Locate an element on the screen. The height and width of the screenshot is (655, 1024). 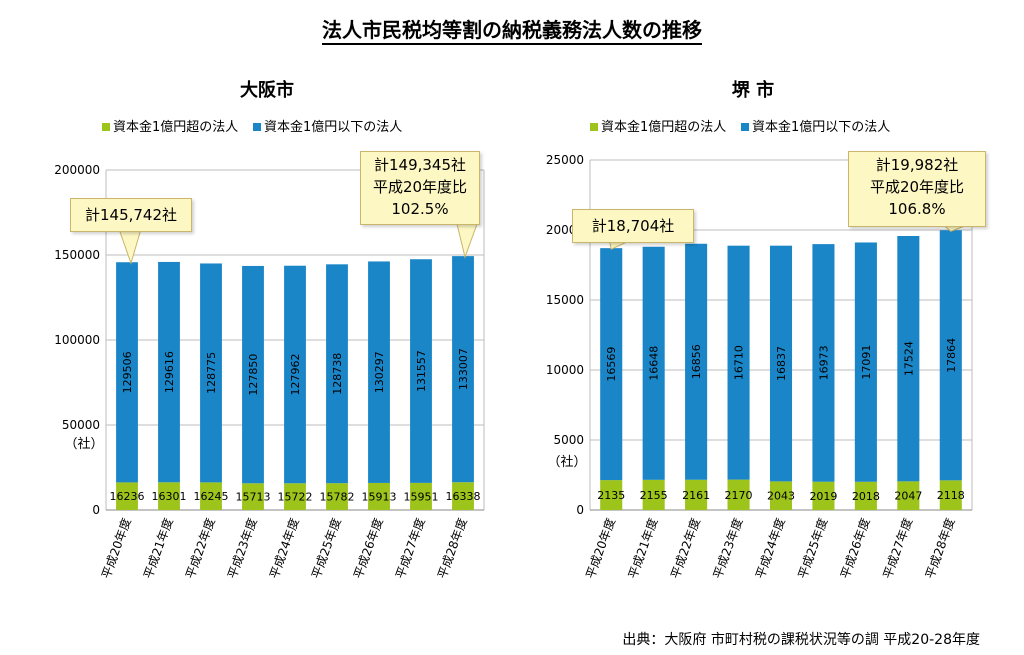
y-tick-label: 25000 is located at coordinates (565, 160).